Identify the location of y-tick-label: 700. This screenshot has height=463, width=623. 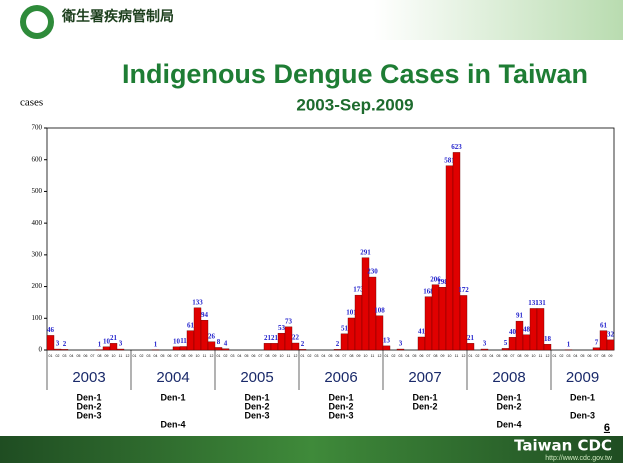
(37, 128).